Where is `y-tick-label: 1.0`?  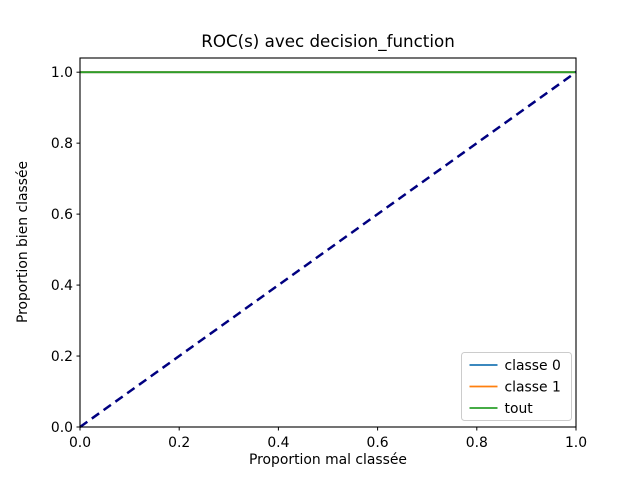 y-tick-label: 1.0 is located at coordinates (62, 73).